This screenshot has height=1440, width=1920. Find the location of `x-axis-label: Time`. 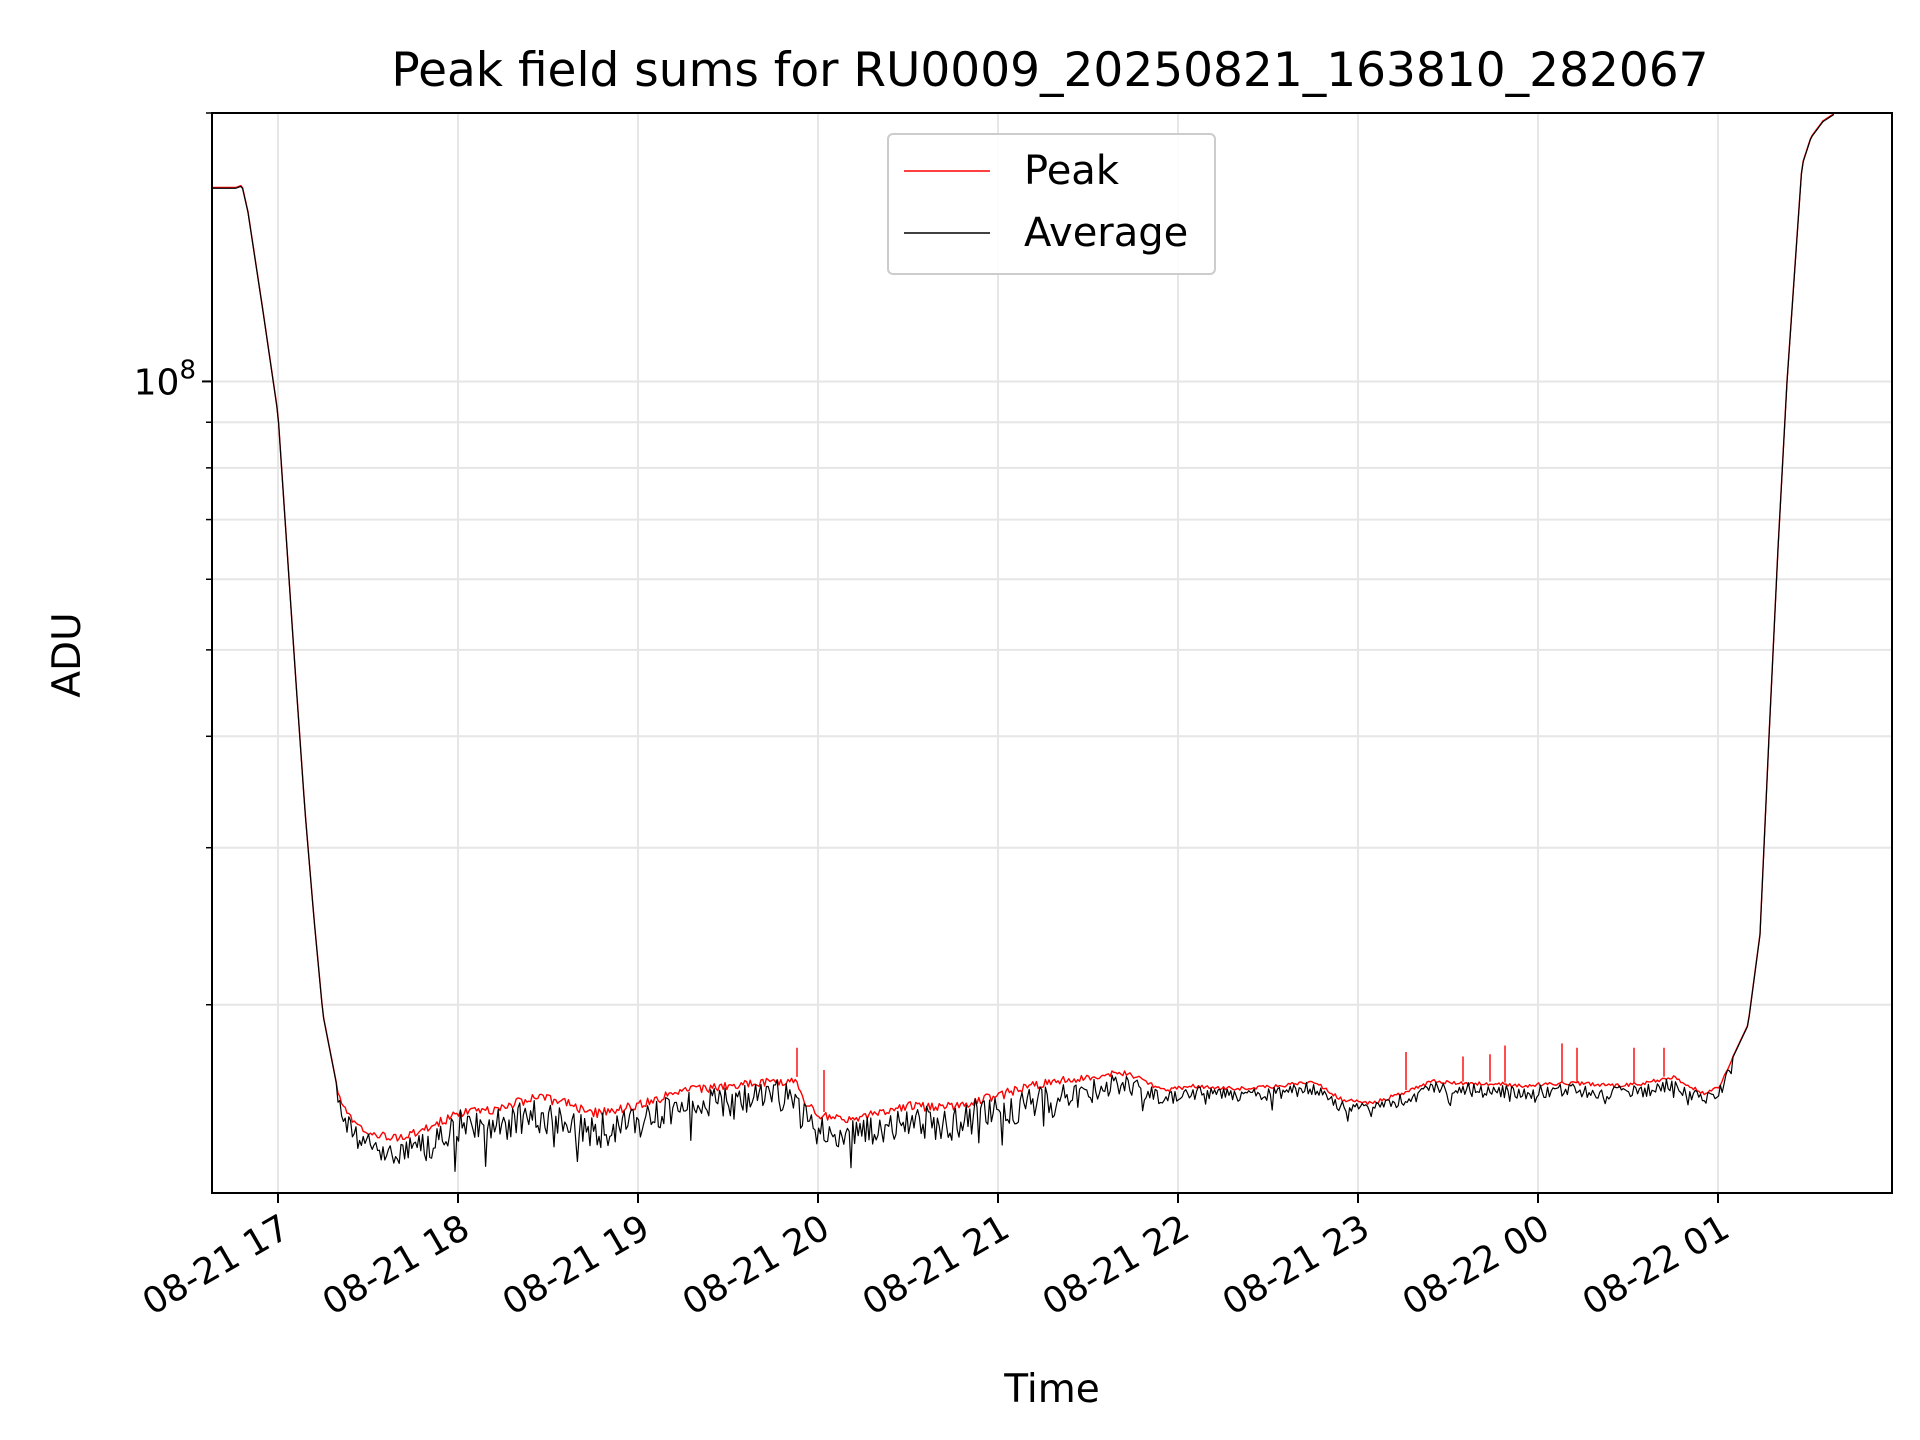

x-axis-label: Time is located at coordinates (1051, 1389).